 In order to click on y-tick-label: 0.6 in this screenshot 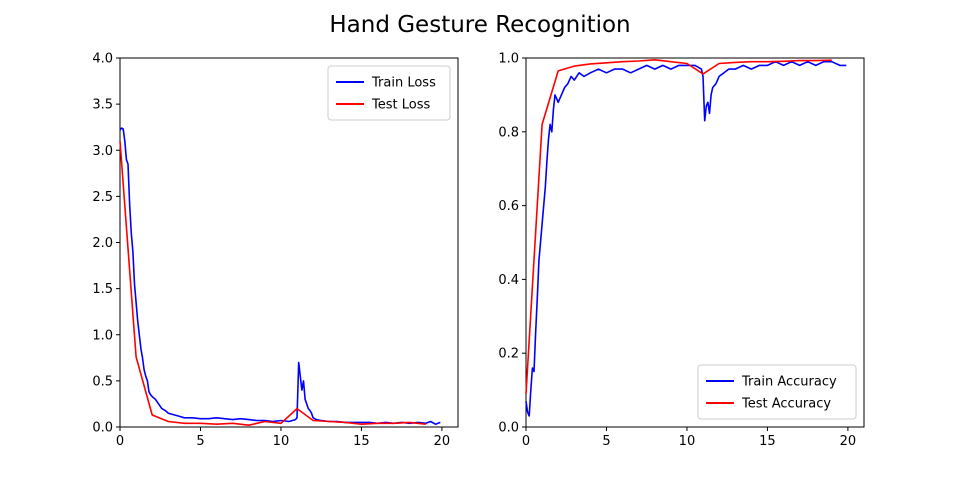, I will do `click(508, 206)`.